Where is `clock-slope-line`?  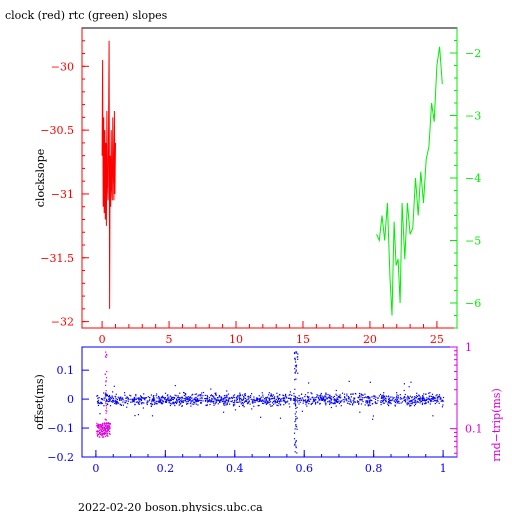 clock-slope-line is located at coordinates (108, 174).